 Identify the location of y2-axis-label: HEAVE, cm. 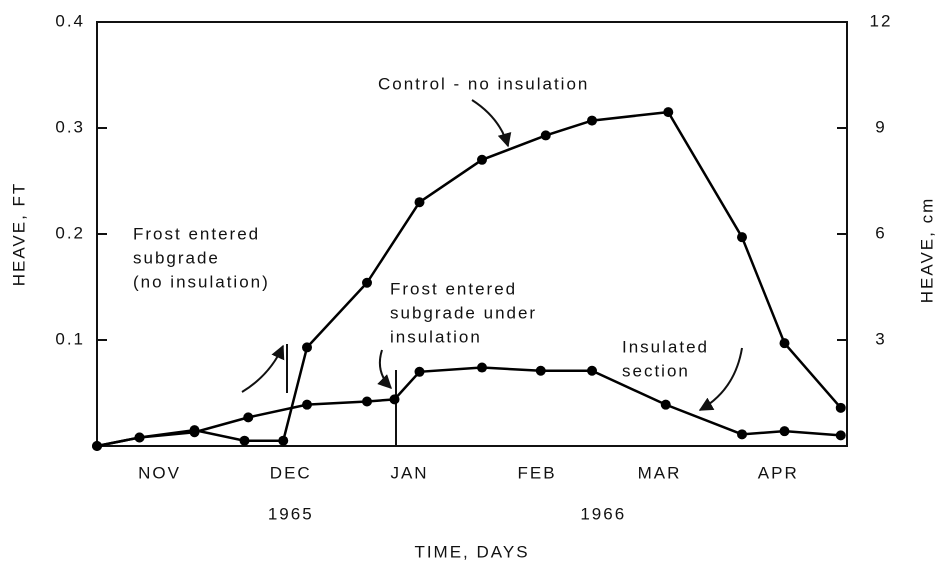
(926, 250).